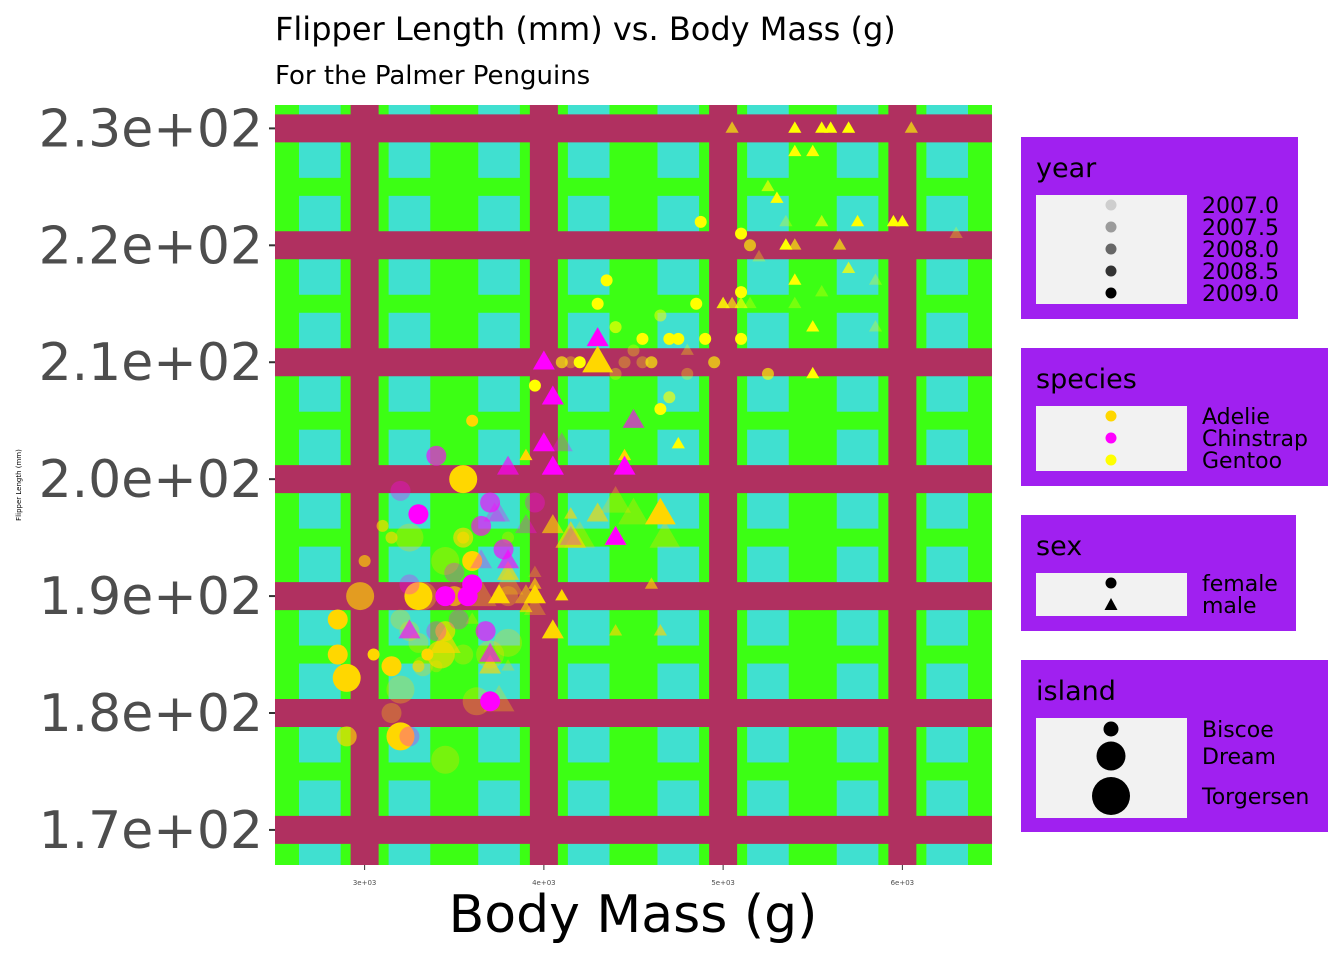  What do you see at coordinates (1242, 461) in the screenshot?
I see `legend-label: Gentoo` at bounding box center [1242, 461].